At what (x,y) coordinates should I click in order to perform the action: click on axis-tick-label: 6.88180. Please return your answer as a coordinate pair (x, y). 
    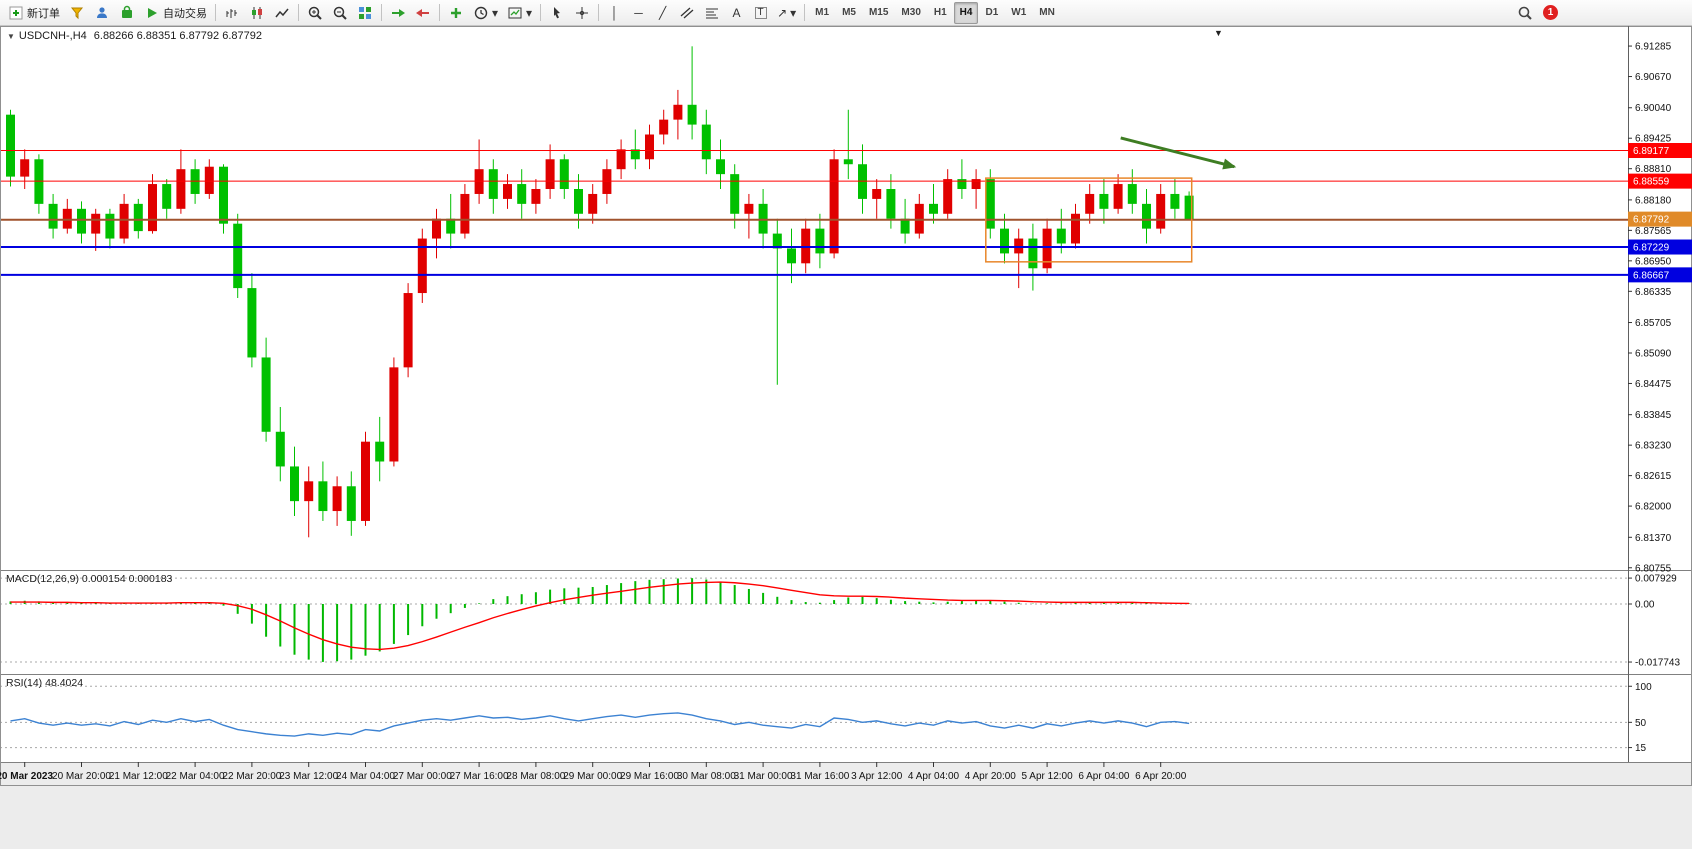
    Looking at the image, I should click on (1653, 200).